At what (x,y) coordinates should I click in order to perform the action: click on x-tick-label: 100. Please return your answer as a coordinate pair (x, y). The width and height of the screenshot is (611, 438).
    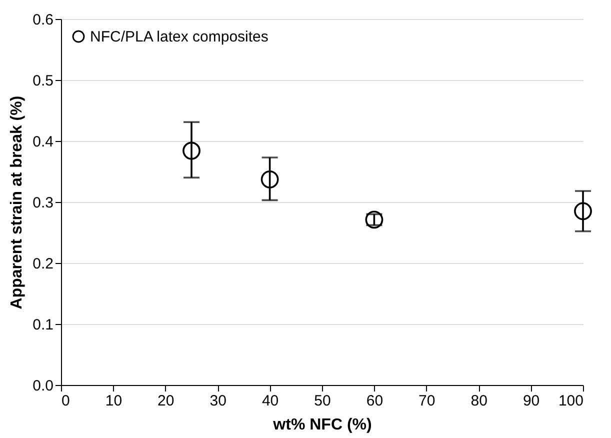
    Looking at the image, I should click on (571, 401).